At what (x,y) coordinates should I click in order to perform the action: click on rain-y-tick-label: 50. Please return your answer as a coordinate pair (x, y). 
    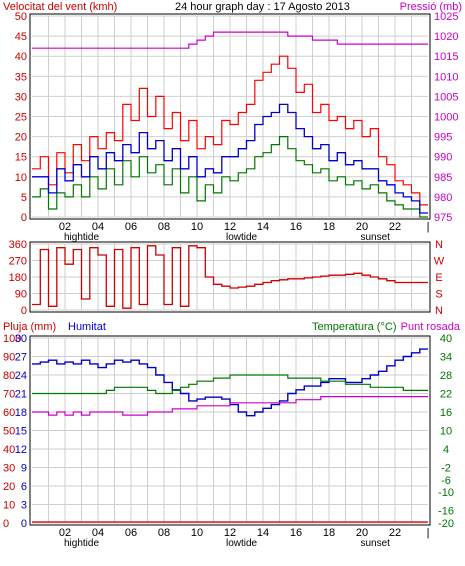
    Looking at the image, I should click on (9, 432).